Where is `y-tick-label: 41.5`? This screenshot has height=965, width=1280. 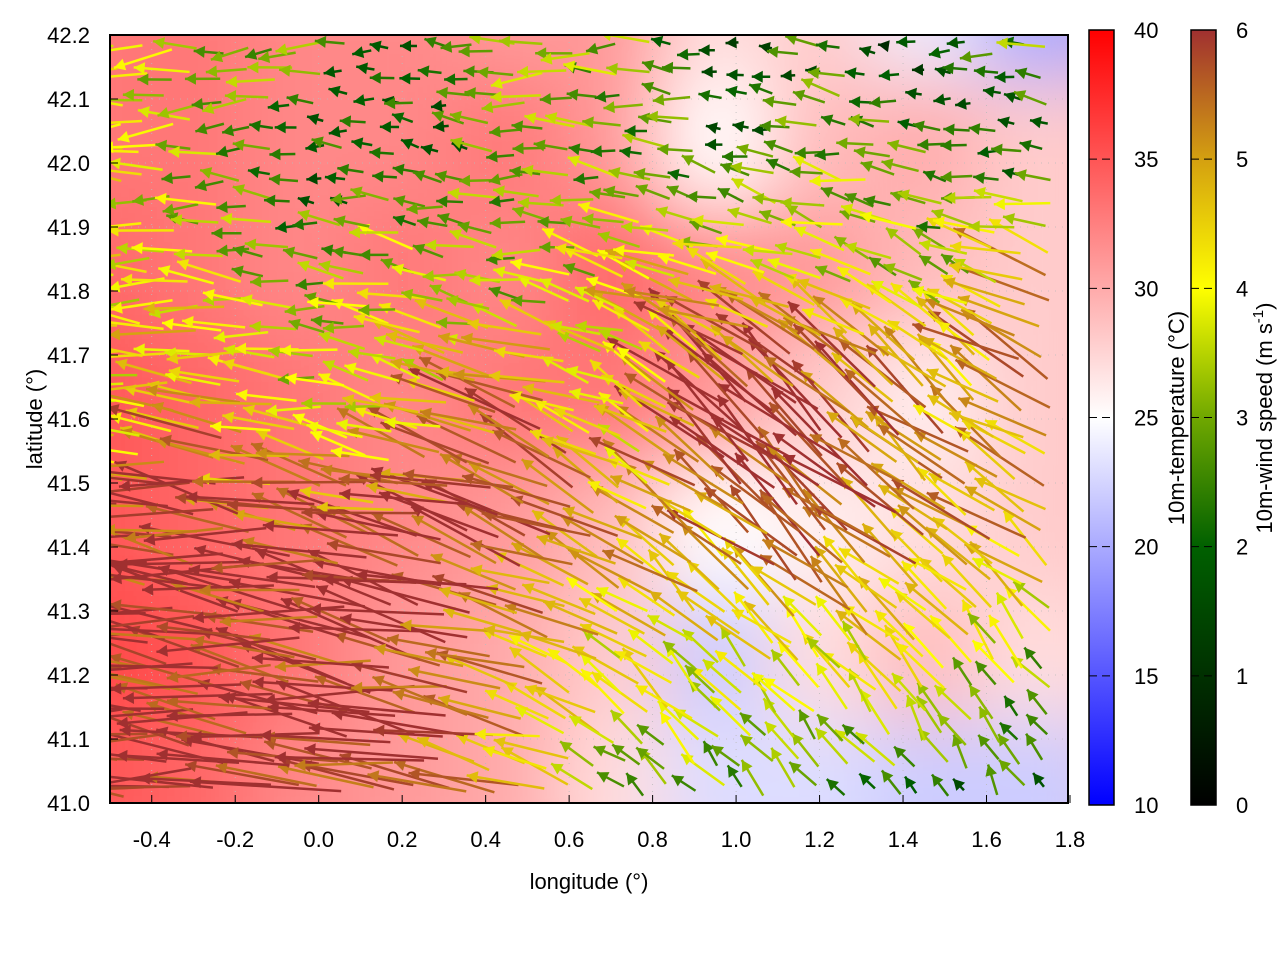 y-tick-label: 41.5 is located at coordinates (68, 483).